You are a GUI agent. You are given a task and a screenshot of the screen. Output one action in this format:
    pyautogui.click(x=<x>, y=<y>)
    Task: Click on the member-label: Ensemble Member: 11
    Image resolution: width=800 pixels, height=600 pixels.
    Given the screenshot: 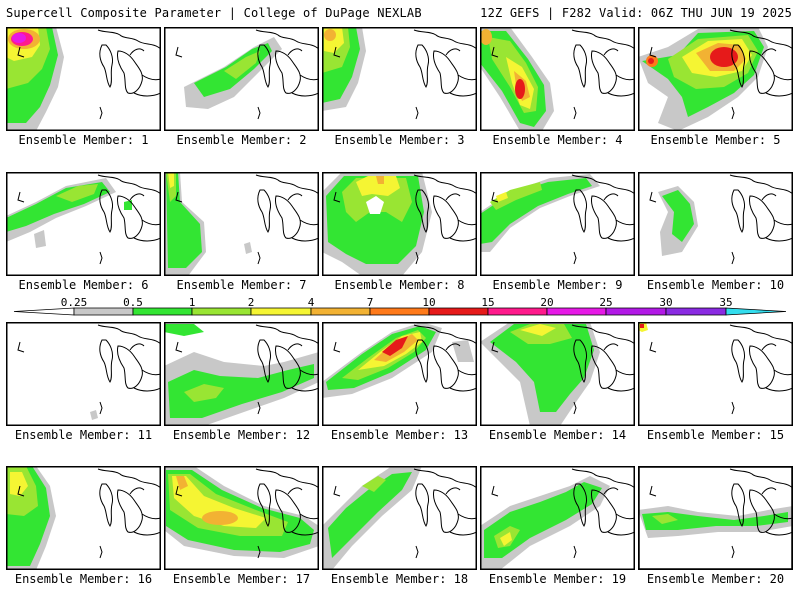 What is the action you would take?
    pyautogui.click(x=83, y=435)
    